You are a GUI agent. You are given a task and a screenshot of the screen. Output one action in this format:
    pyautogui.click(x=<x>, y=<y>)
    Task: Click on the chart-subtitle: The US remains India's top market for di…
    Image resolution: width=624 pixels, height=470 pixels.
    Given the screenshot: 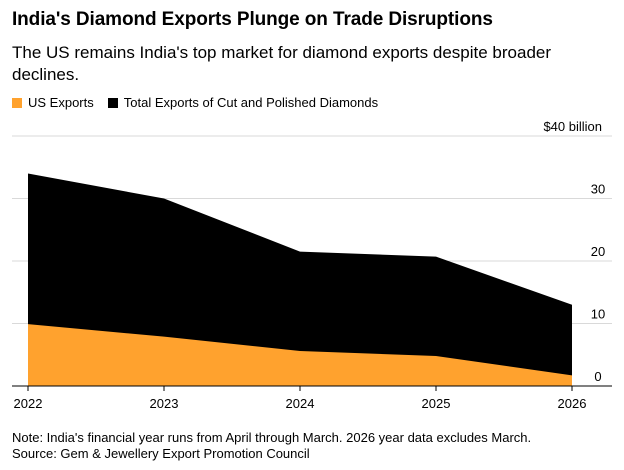 What is the action you would take?
    pyautogui.click(x=282, y=63)
    